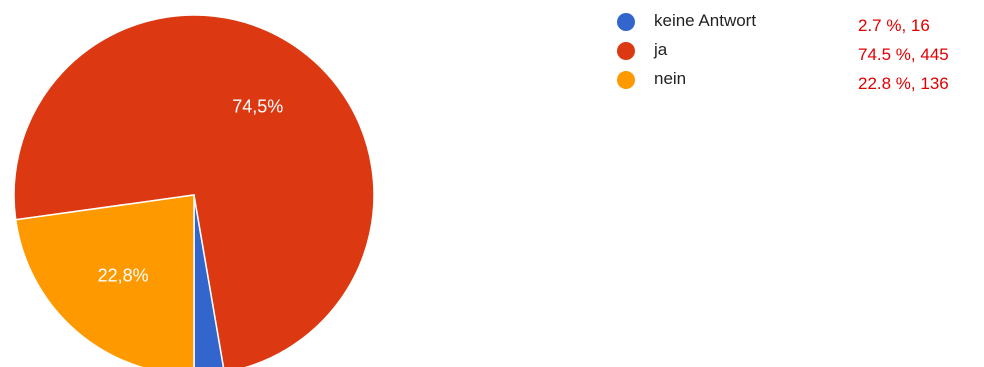 This screenshot has height=367, width=984. Describe the element at coordinates (670, 78) in the screenshot. I see `legend-label: nein` at that location.